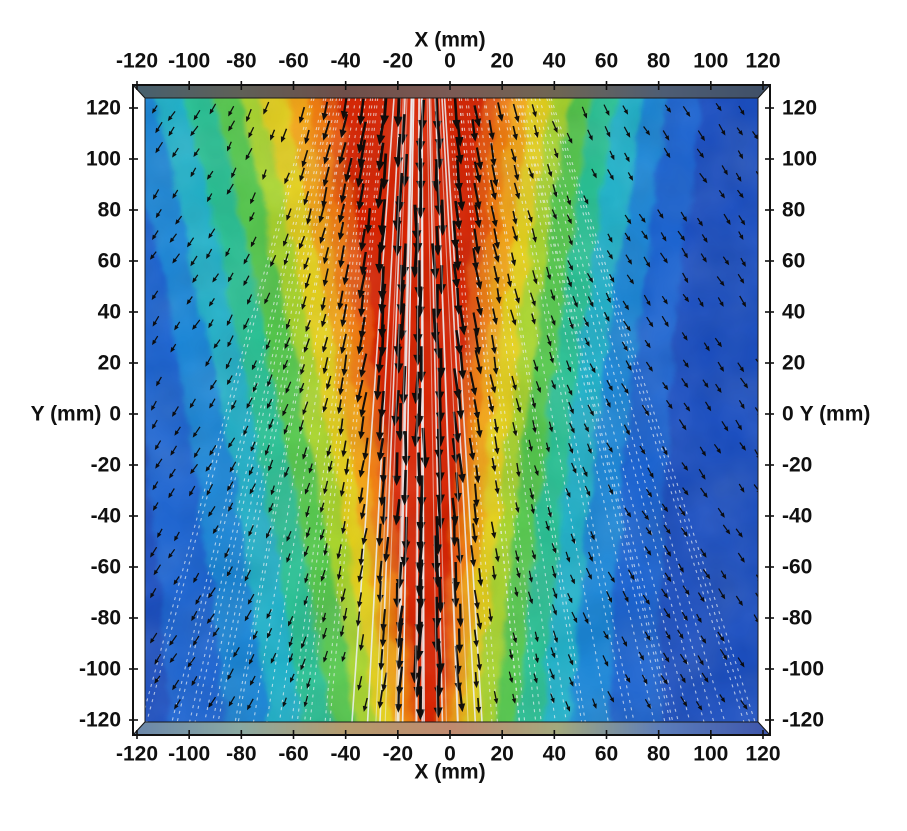 This screenshot has width=907, height=831. What do you see at coordinates (139, 410) in the screenshot?
I see `left-bevel` at bounding box center [139, 410].